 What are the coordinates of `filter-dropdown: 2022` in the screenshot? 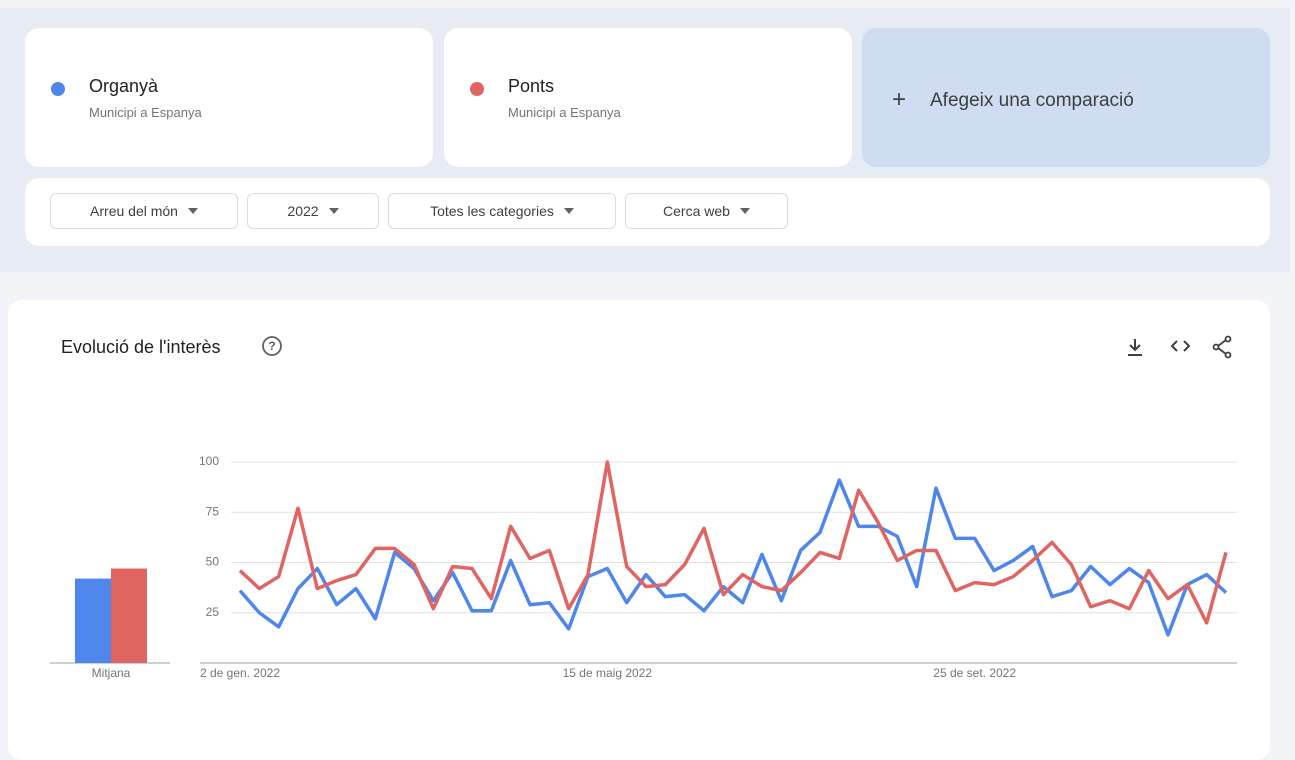 It's located at (313, 211).